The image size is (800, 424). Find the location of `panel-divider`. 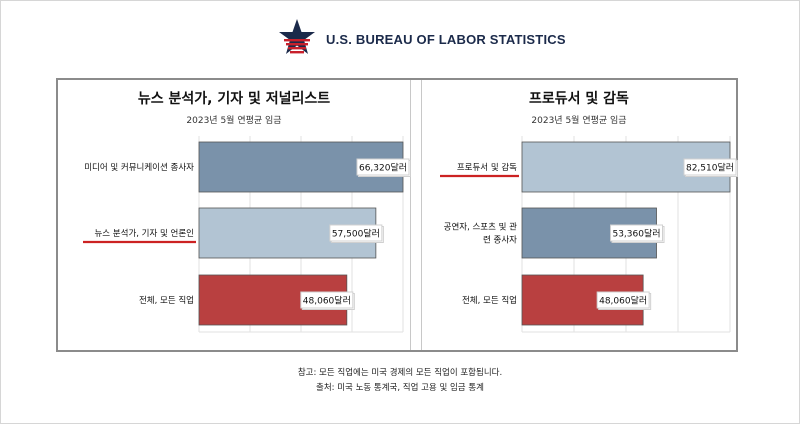

panel-divider is located at coordinates (416, 215).